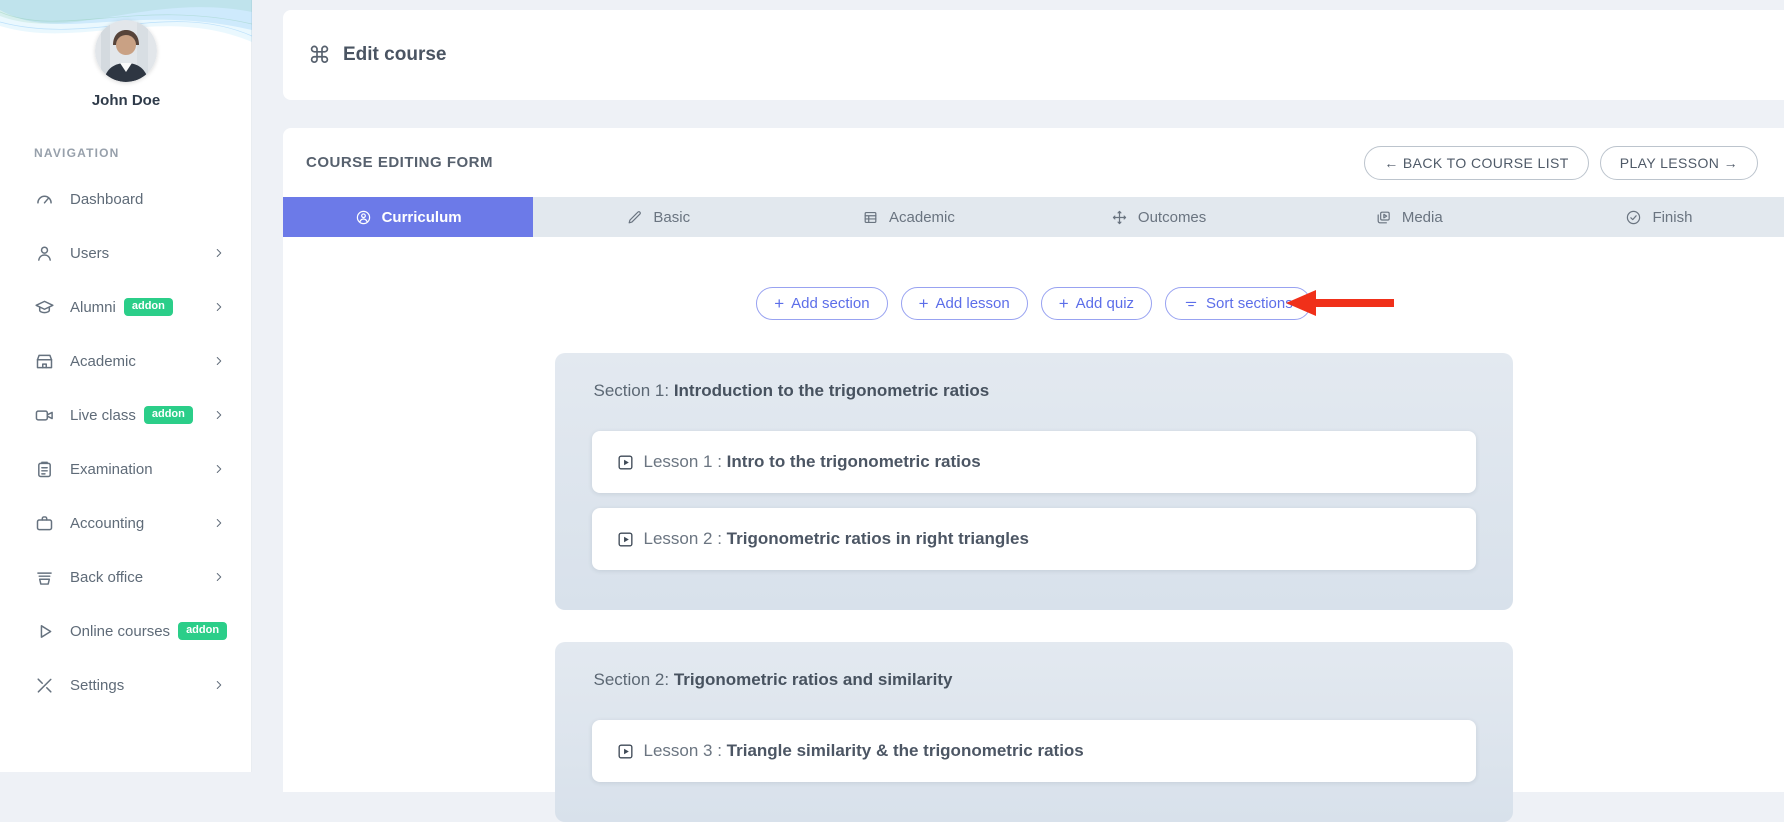 This screenshot has height=822, width=1784. Describe the element at coordinates (44, 523) in the screenshot. I see `briefcase-icon` at that location.